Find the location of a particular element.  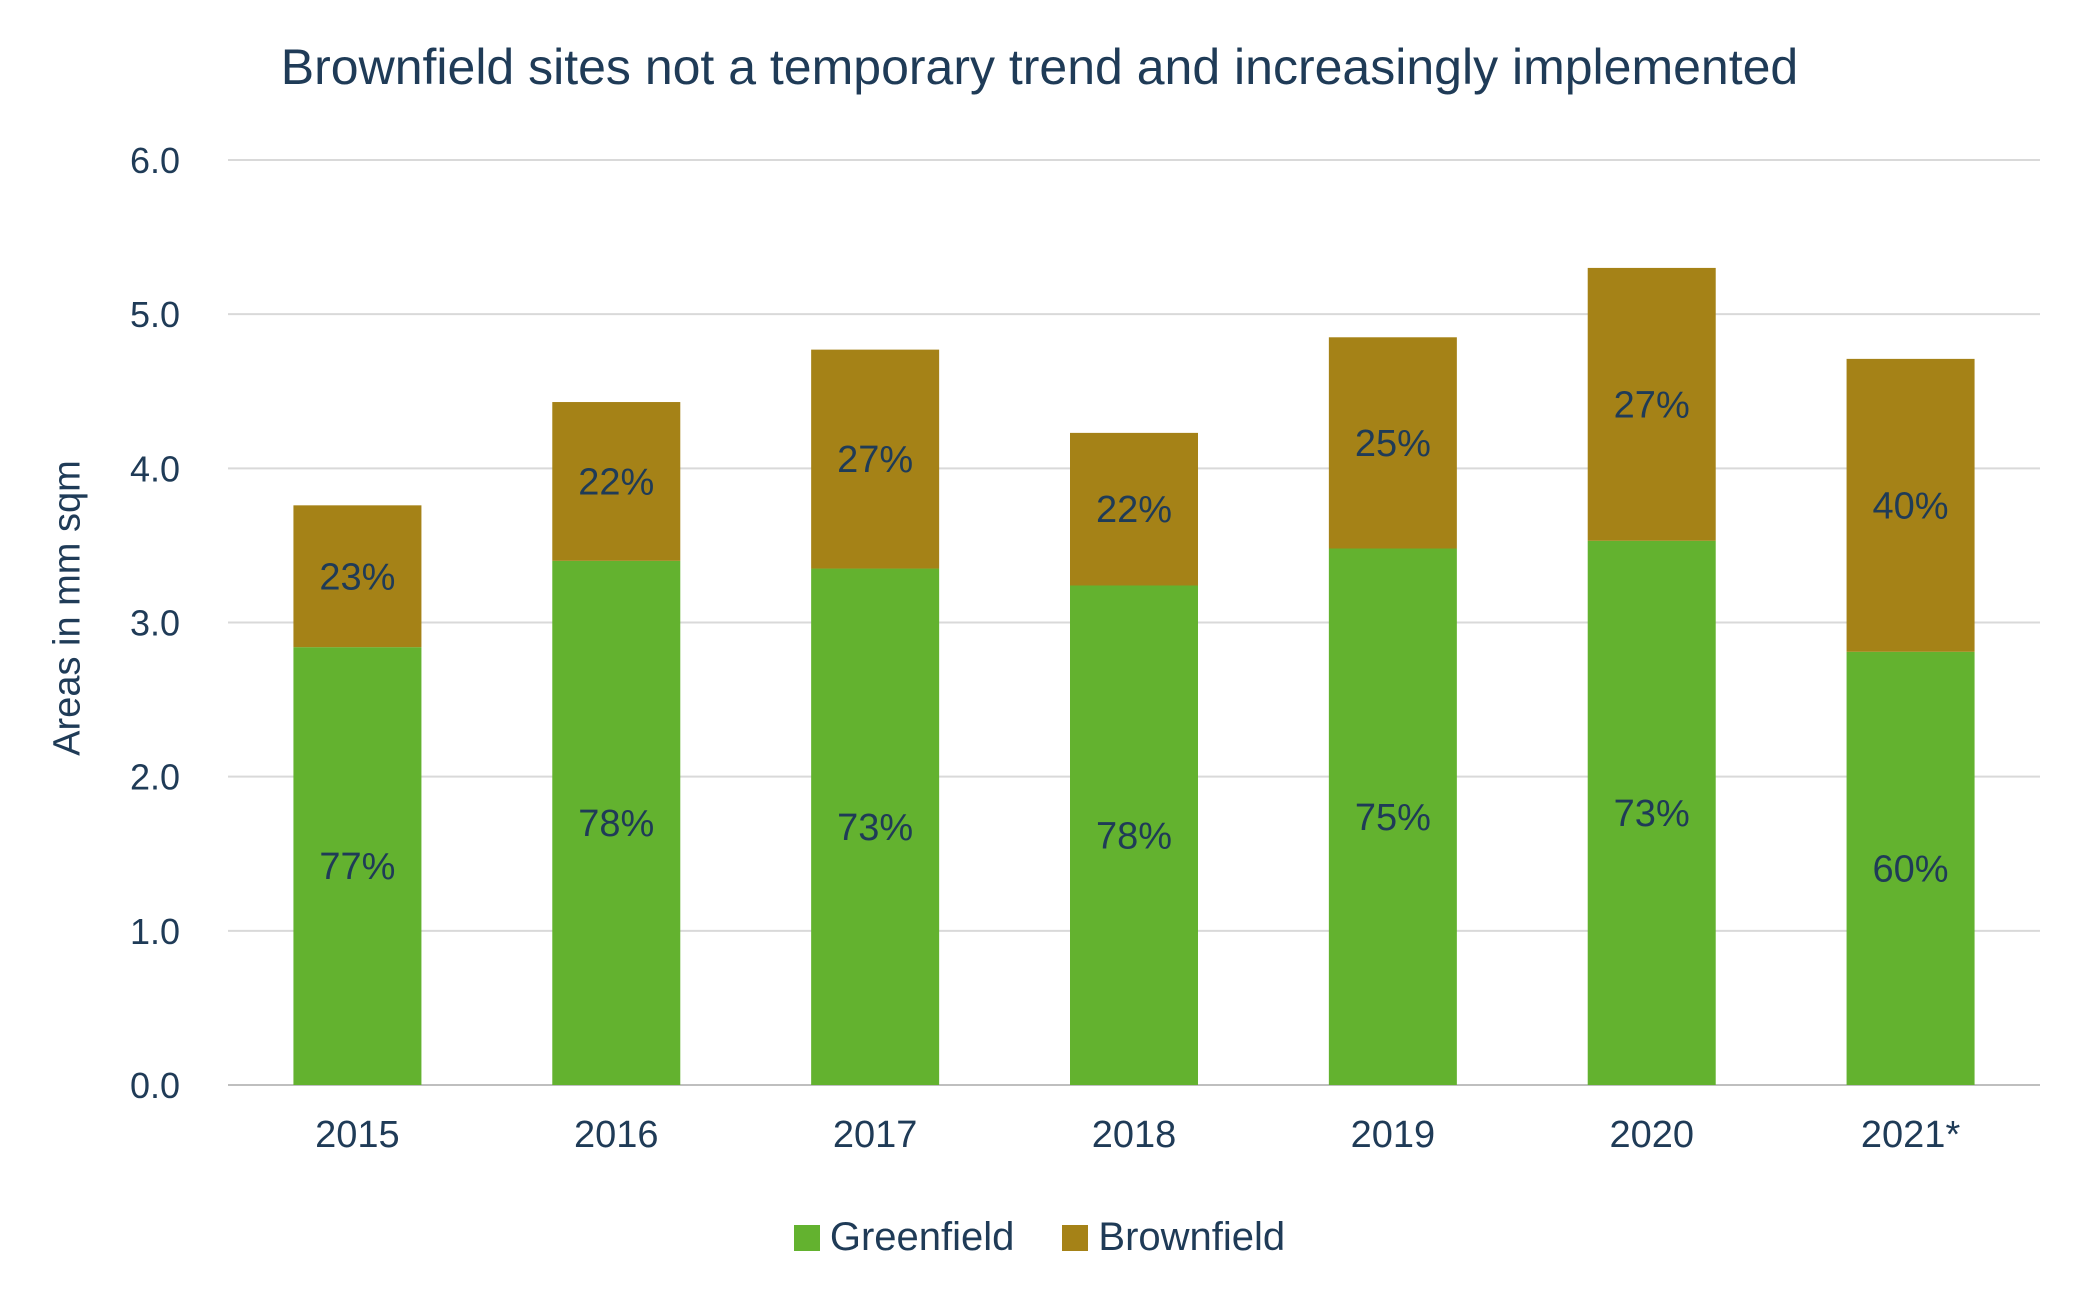

x-tick-label: 2019 is located at coordinates (1393, 1135).